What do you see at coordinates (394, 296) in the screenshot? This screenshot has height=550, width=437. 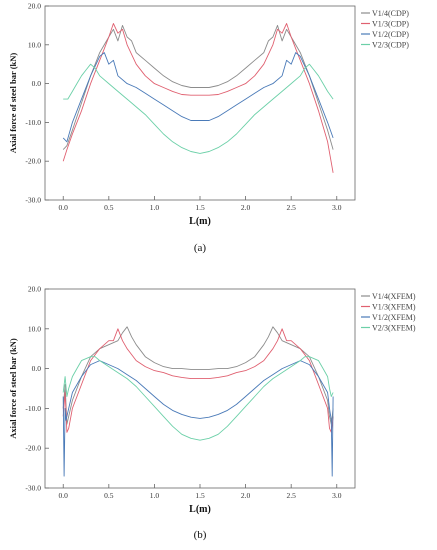 I see `legend-entry: V1/4(XFEM)` at bounding box center [394, 296].